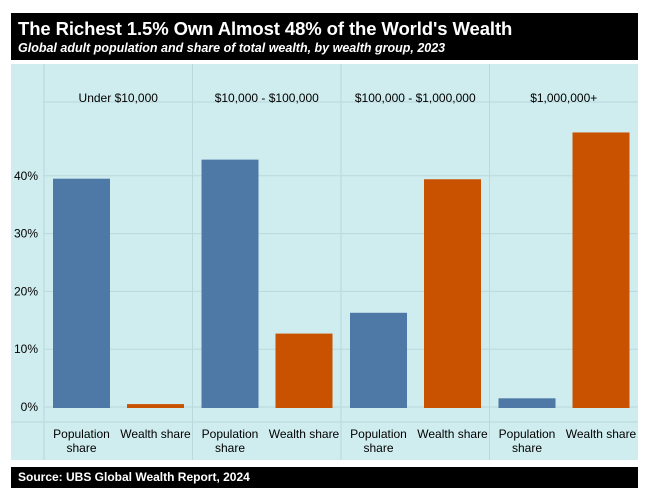 The height and width of the screenshot is (498, 654). What do you see at coordinates (119, 98) in the screenshot?
I see `facet-label: Under $10,000` at bounding box center [119, 98].